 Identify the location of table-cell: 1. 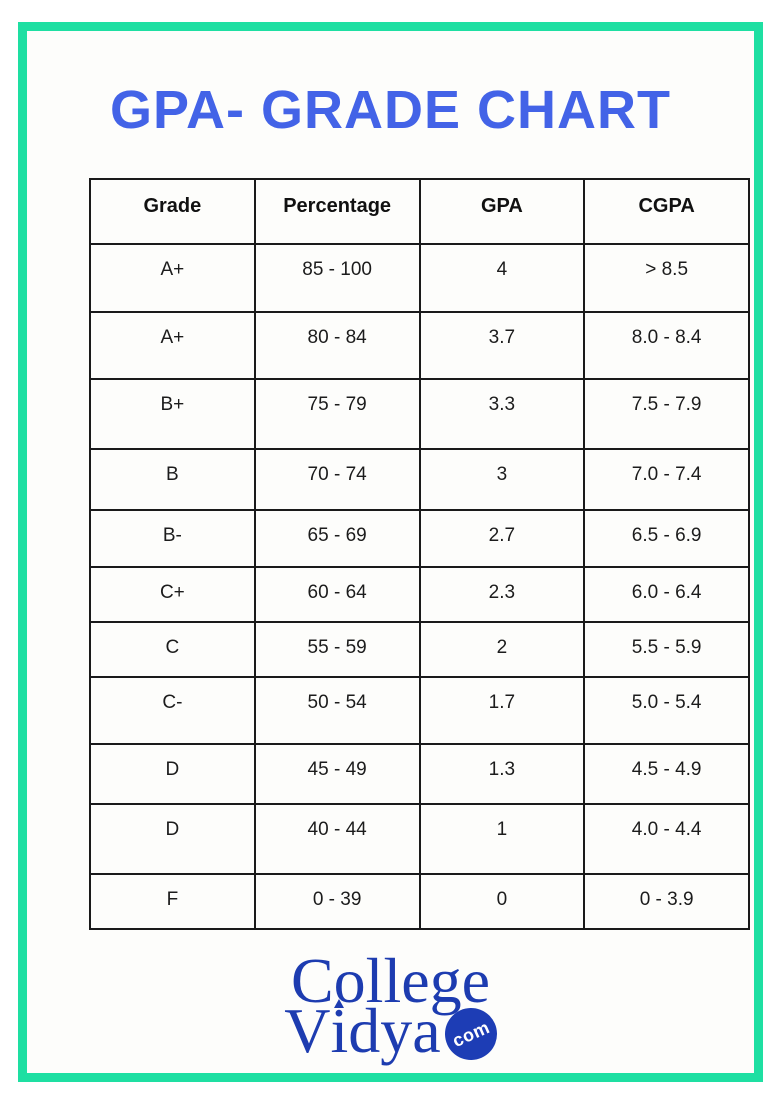
(502, 839).